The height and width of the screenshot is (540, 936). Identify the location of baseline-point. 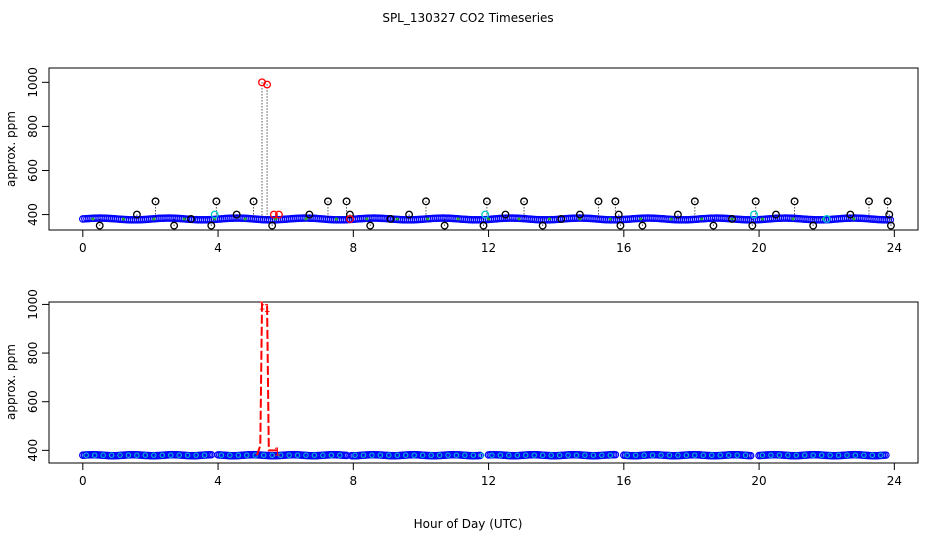
(890, 220).